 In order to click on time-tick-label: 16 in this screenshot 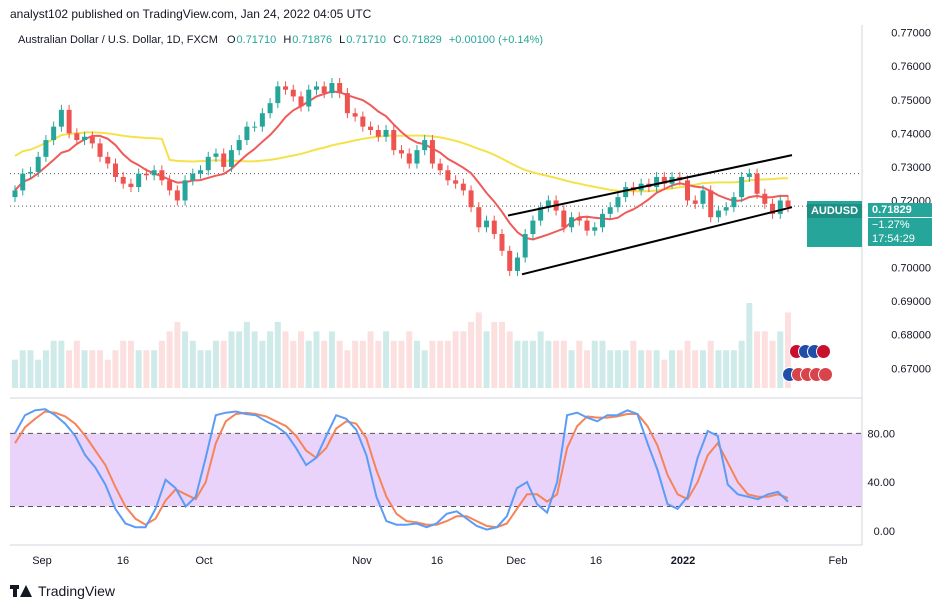, I will do `click(596, 561)`.